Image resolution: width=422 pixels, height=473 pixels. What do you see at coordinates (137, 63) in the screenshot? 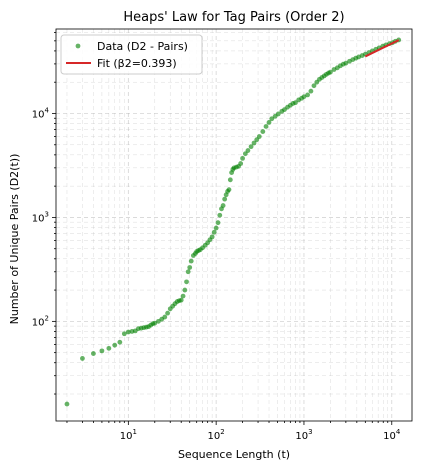
I see `legend-fit-label: Fit (β2=0.393)` at bounding box center [137, 63].